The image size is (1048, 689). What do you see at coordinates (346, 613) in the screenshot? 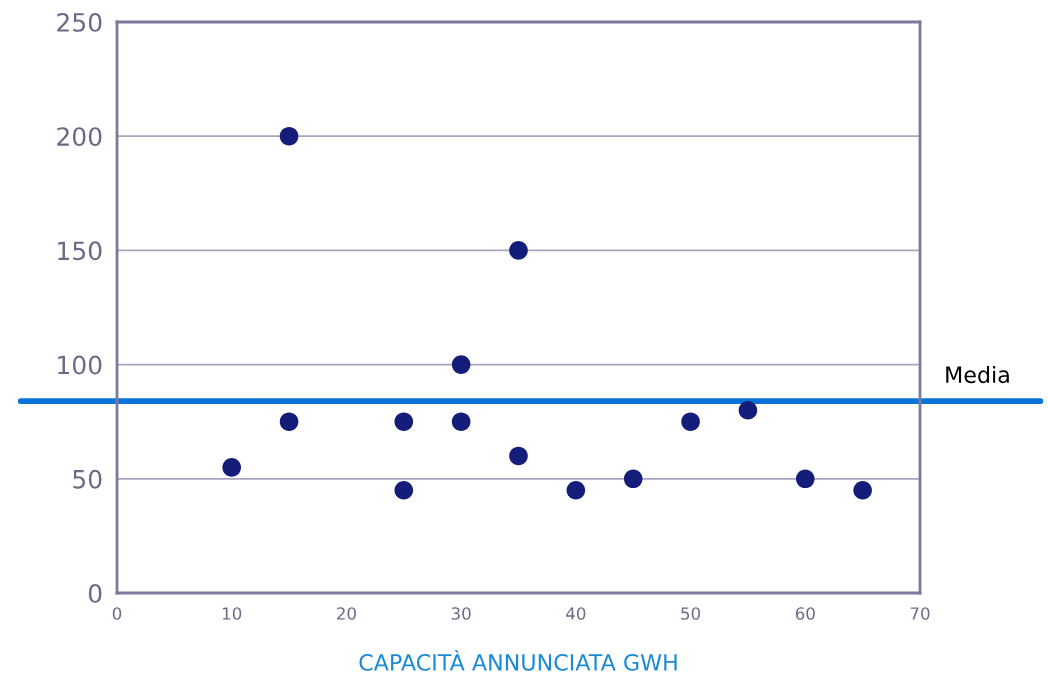
I see `x-tick-label: 20` at bounding box center [346, 613].